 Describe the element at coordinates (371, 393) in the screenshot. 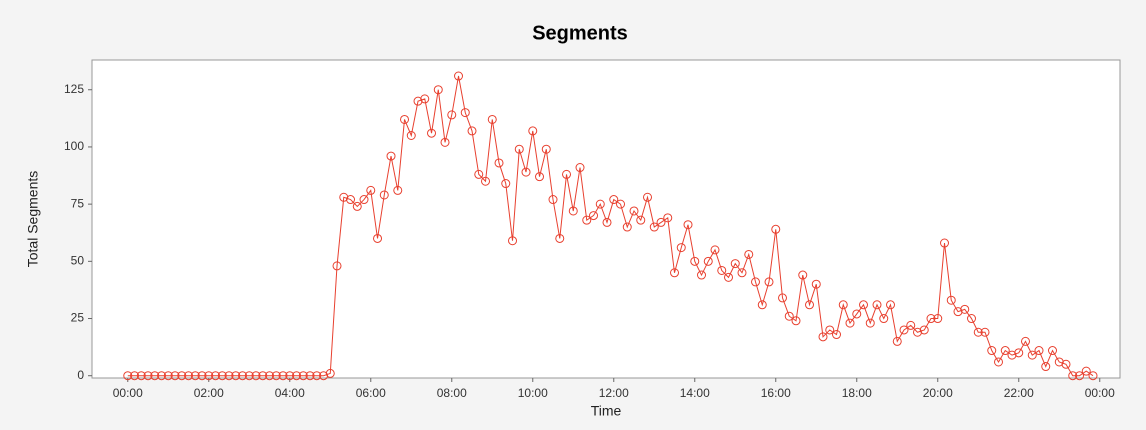

I see `x-tick-label: 06:00` at that location.